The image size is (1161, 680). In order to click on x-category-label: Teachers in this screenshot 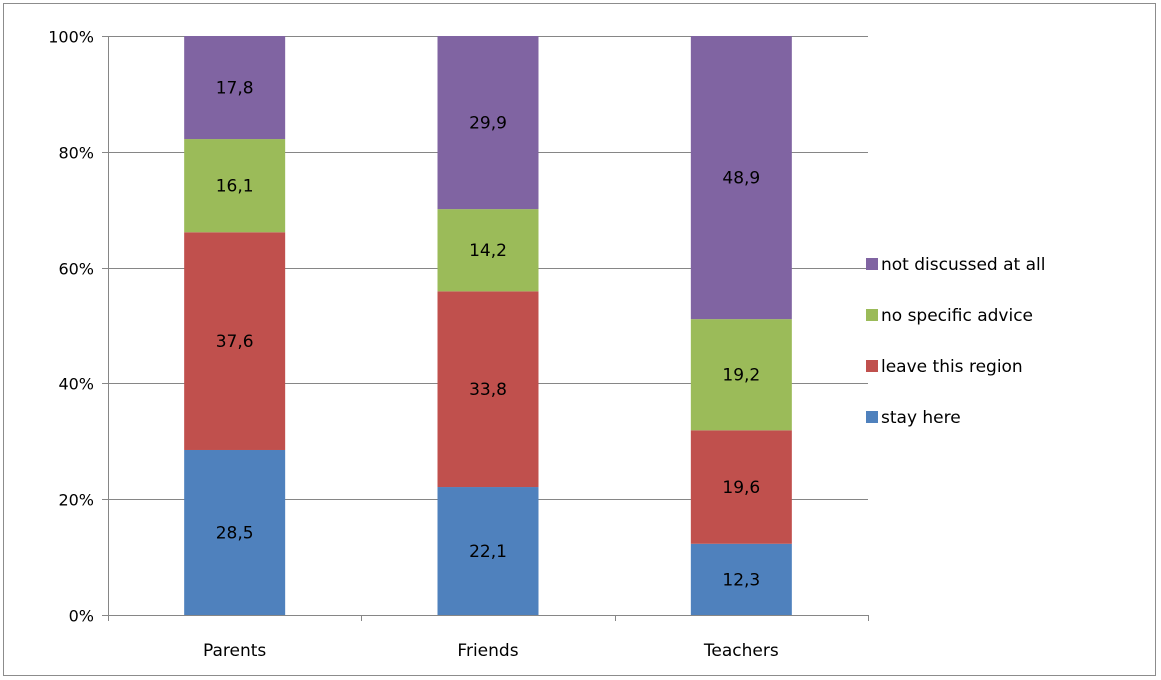, I will do `click(741, 651)`.